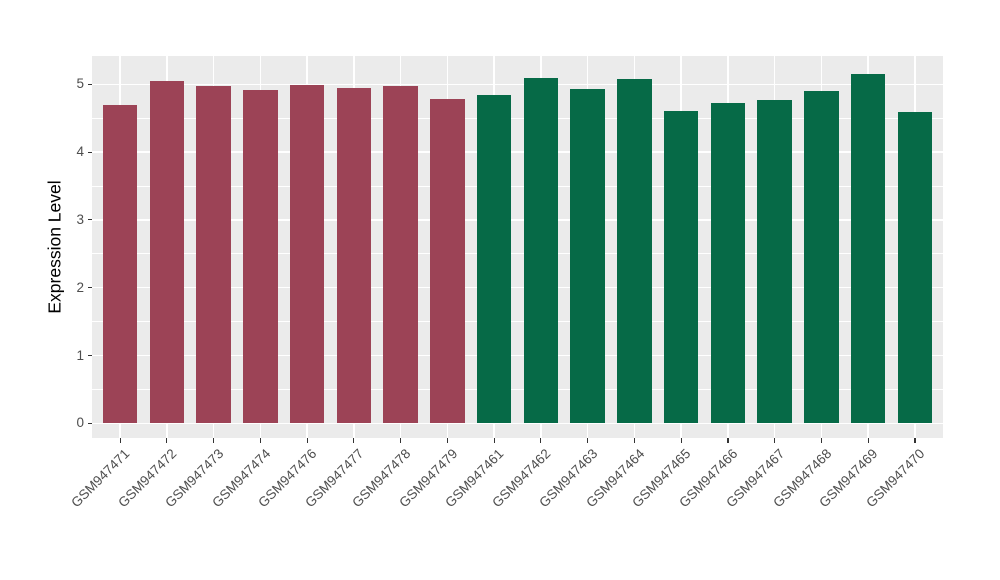 The width and height of the screenshot is (1000, 580). What do you see at coordinates (494, 259) in the screenshot?
I see `bar-GSM947461` at bounding box center [494, 259].